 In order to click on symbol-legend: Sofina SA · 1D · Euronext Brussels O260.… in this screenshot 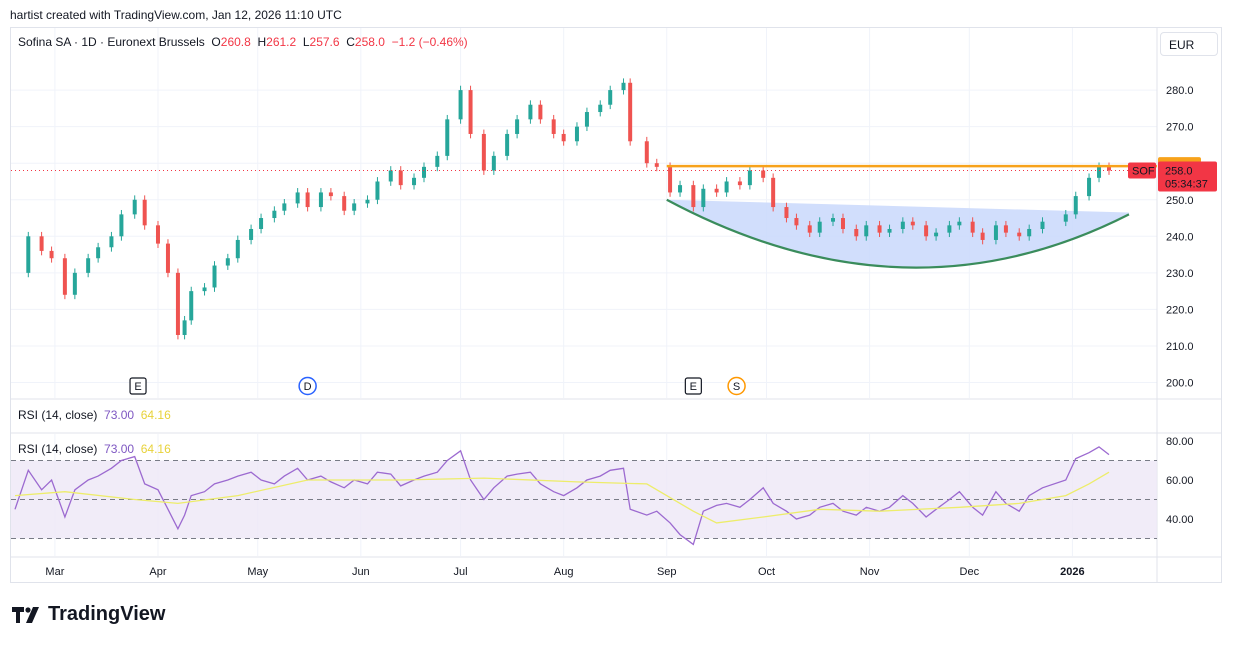, I will do `click(243, 42)`.